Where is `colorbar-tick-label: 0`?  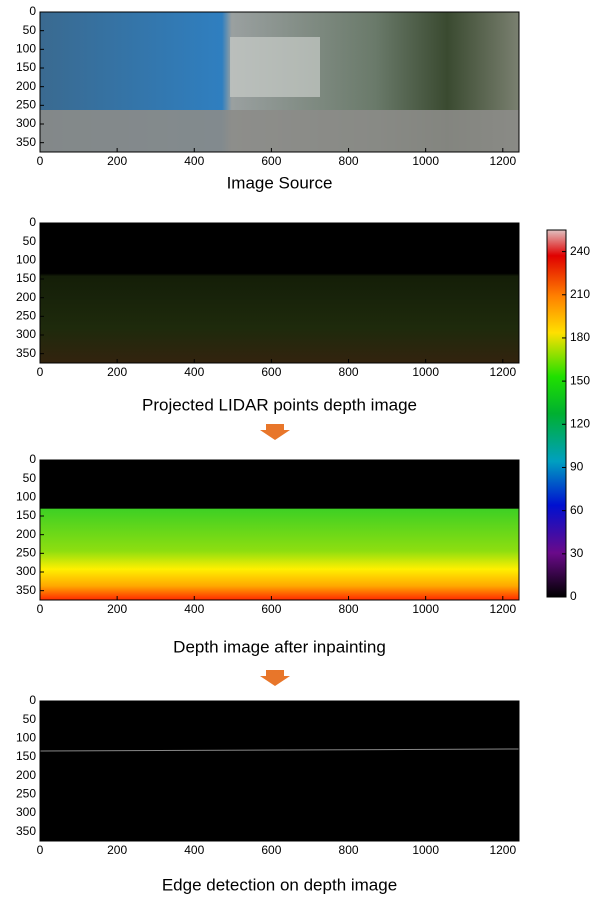
colorbar-tick-label: 0 is located at coordinates (573, 596).